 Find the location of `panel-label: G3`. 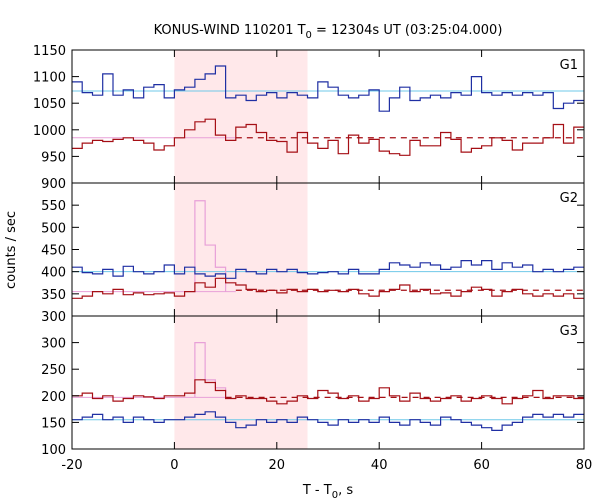

panel-label: G3 is located at coordinates (569, 331).